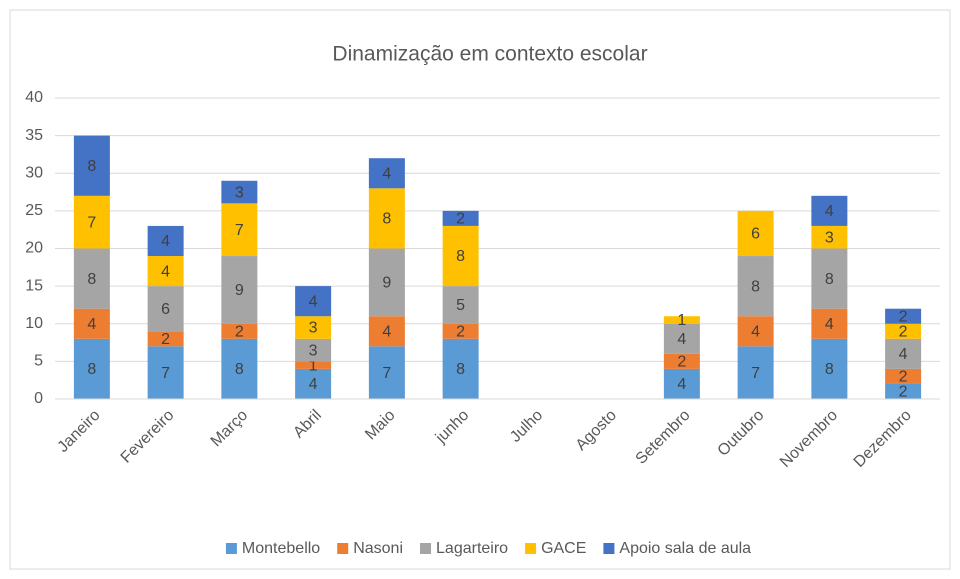 The image size is (960, 579). What do you see at coordinates (685, 548) in the screenshot?
I see `legend-label: Apoio sala de aula` at bounding box center [685, 548].